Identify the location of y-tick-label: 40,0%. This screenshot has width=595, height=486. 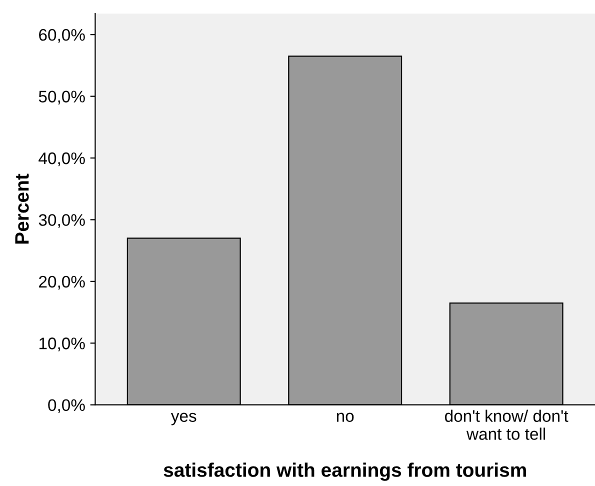
(61, 159).